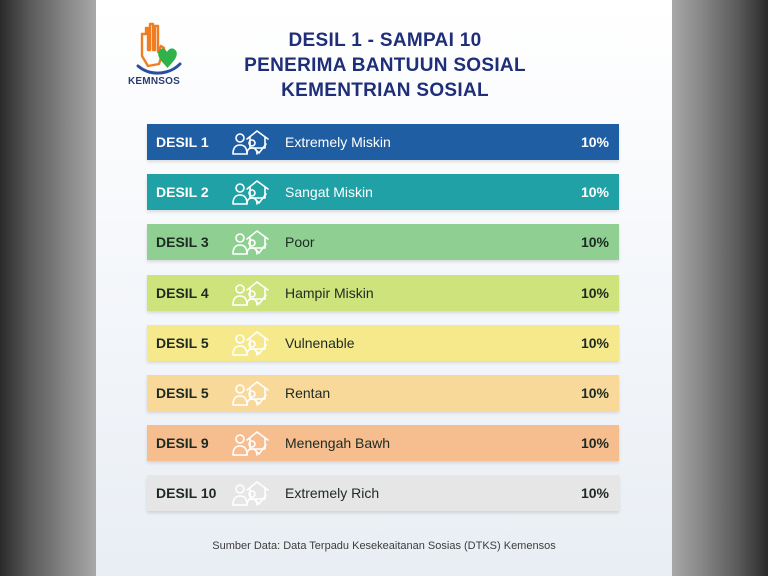 The width and height of the screenshot is (768, 576). Describe the element at coordinates (383, 342) in the screenshot. I see `decile-row: DESIL 5 Vulnenable 10%` at that location.